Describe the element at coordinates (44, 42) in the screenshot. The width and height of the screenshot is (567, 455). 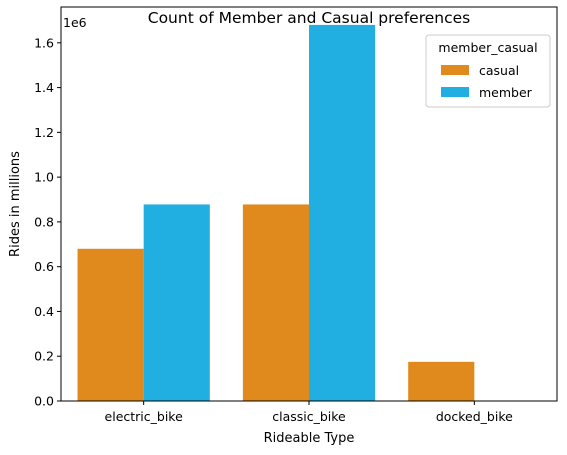
I see `y-tick-label: 1.6` at that location.